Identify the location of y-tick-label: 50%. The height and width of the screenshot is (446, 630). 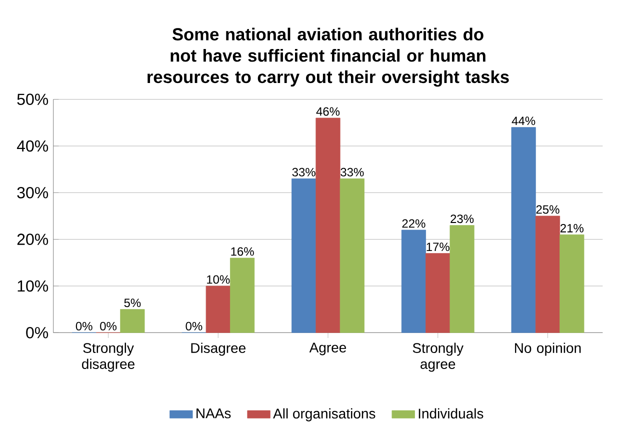
(32, 99).